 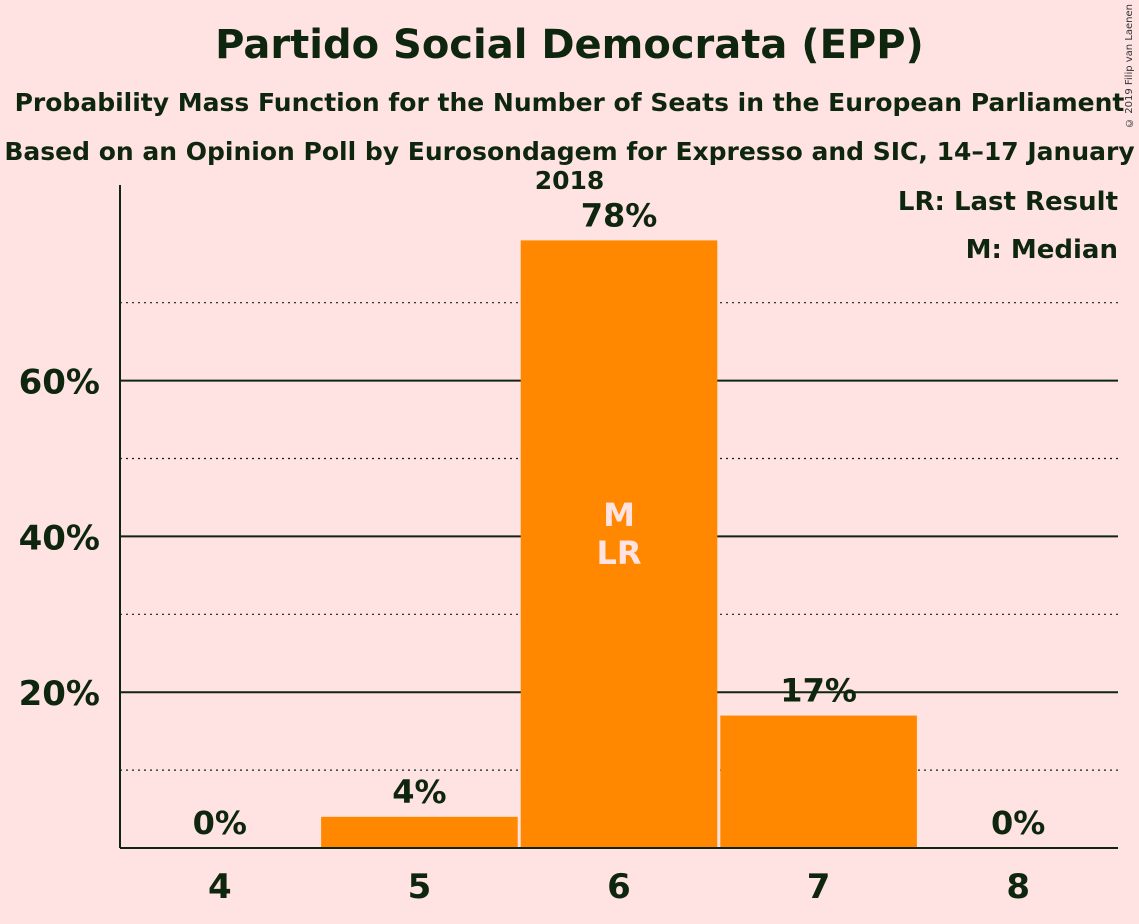 I want to click on data-label-5: 4%, so click(x=419, y=792).